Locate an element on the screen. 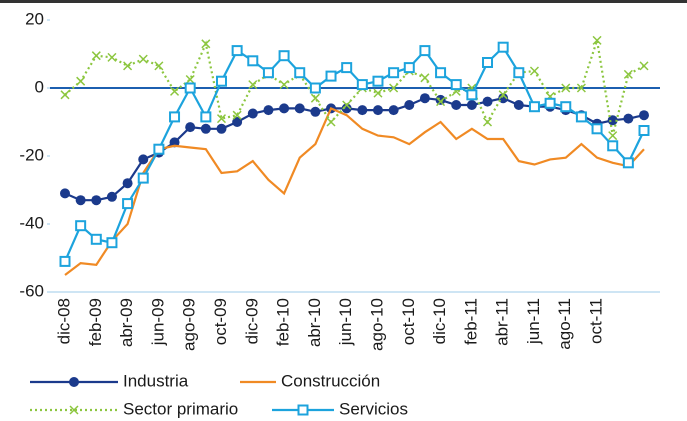  x-tick-label: dic-10 is located at coordinates (439, 321).